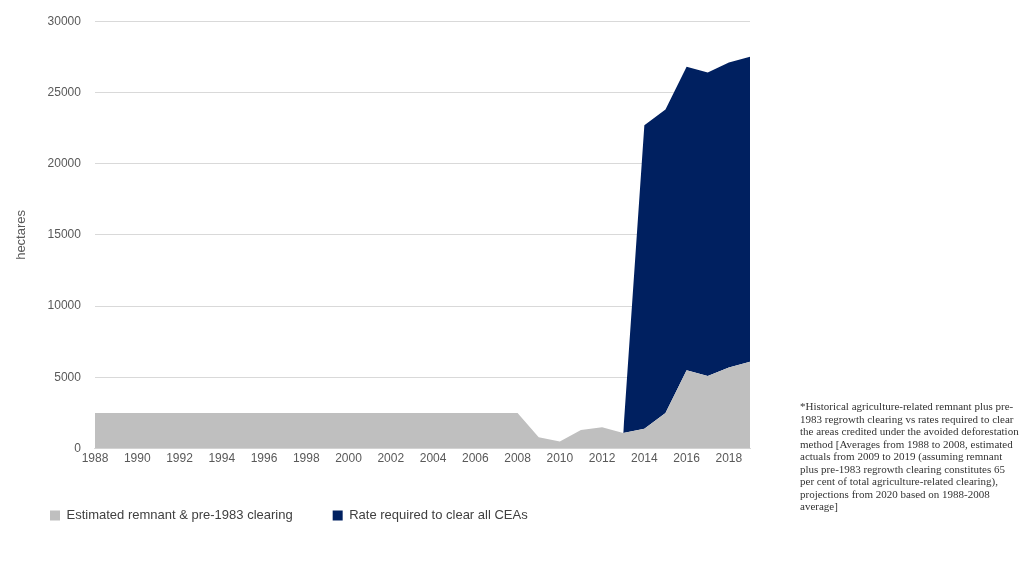  I want to click on y-tick-label: 30000, so click(64, 20).